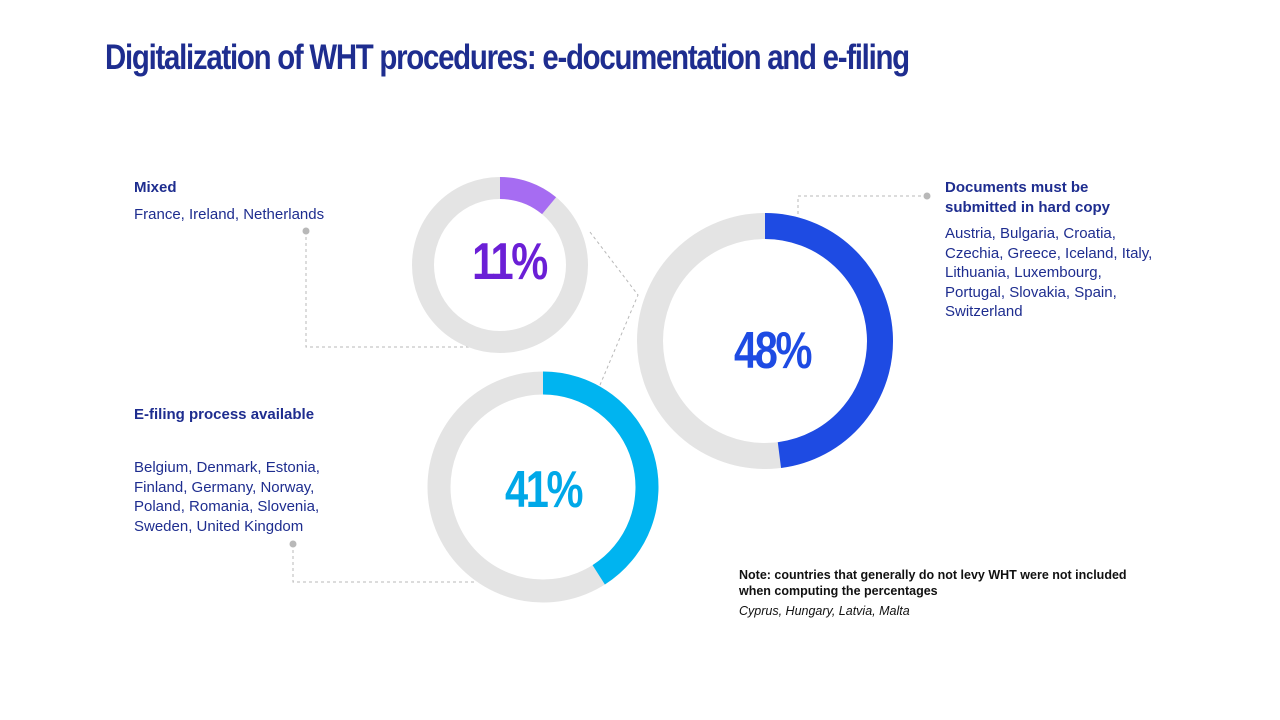 The height and width of the screenshot is (720, 1280). I want to click on hard-copy-heading-line1: Documents must be, so click(1017, 187).